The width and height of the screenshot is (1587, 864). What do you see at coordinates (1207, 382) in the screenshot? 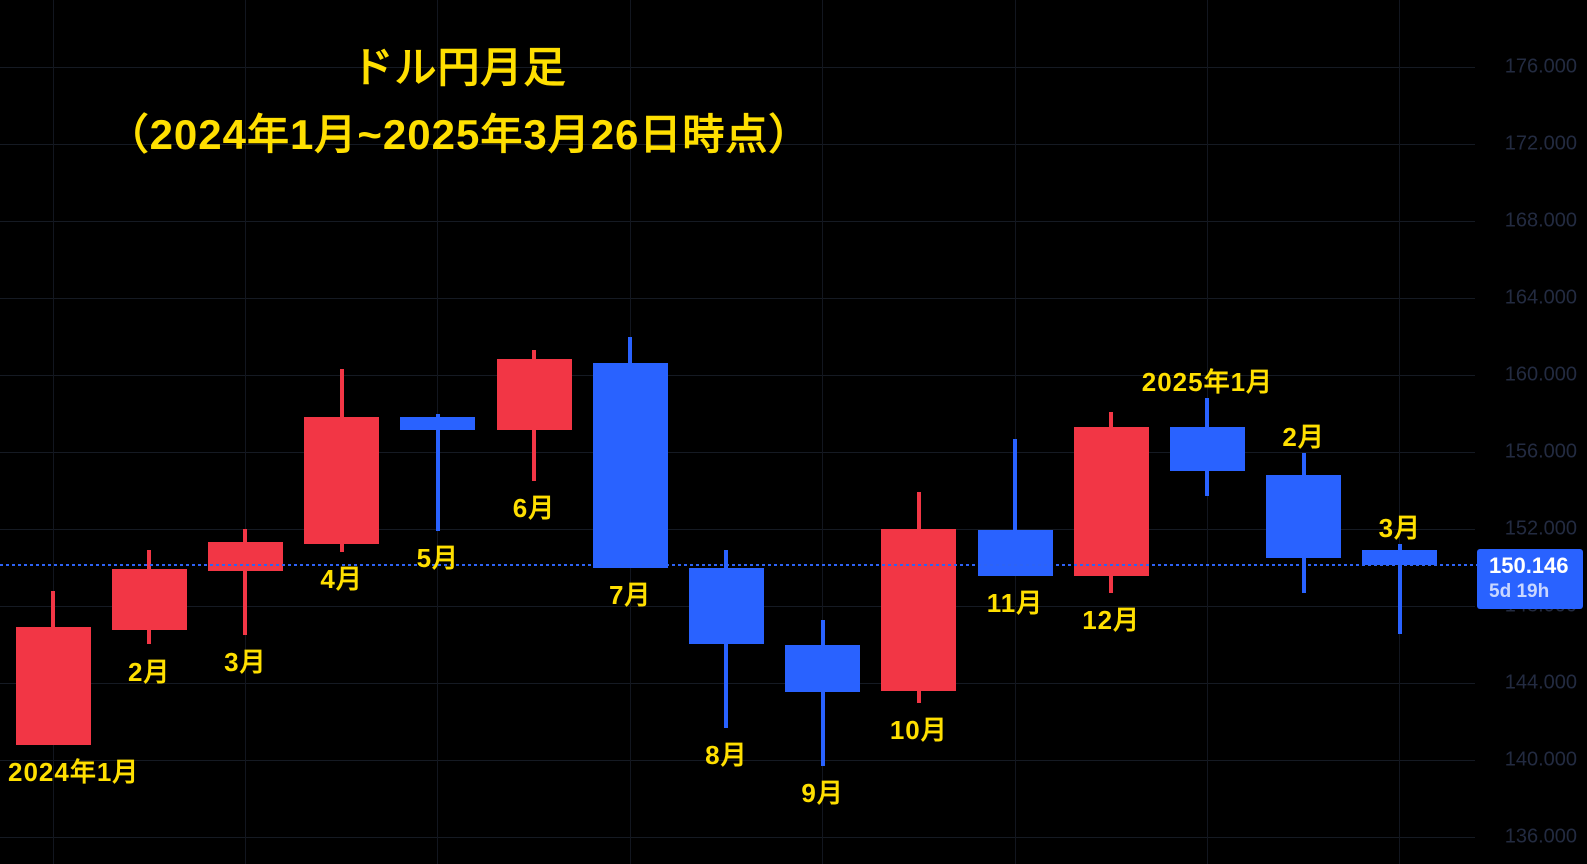
I see `month-label-2025年1月: 2025年1月` at bounding box center [1207, 382].